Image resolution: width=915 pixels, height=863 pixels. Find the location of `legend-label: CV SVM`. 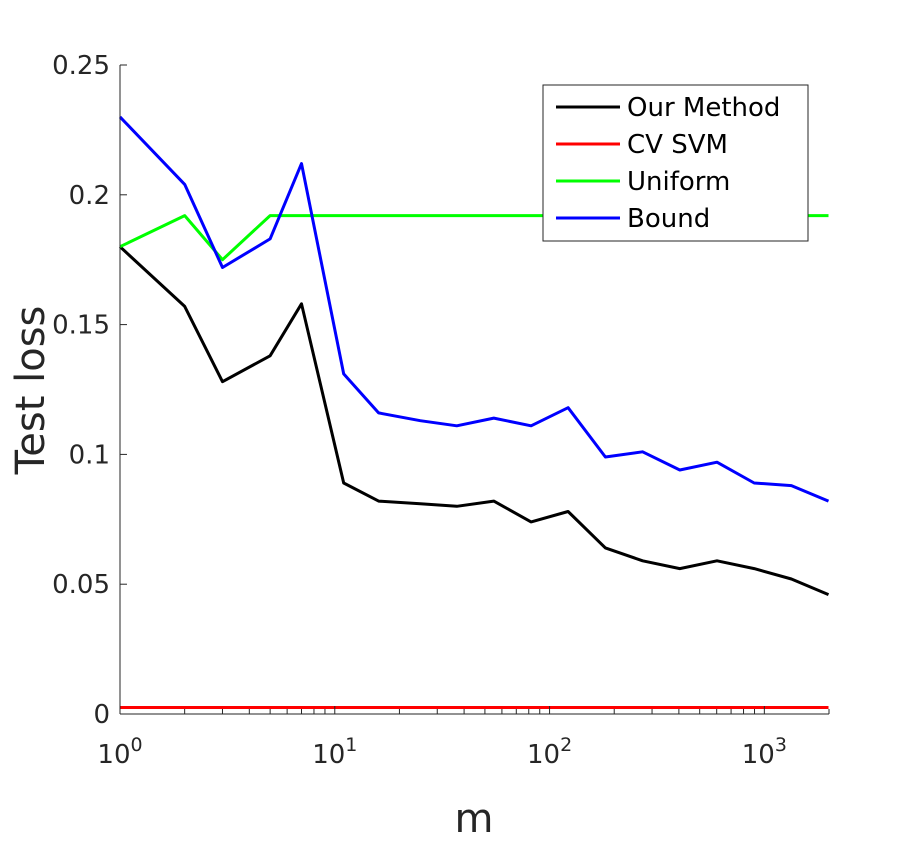

legend-label: CV SVM is located at coordinates (677, 145).